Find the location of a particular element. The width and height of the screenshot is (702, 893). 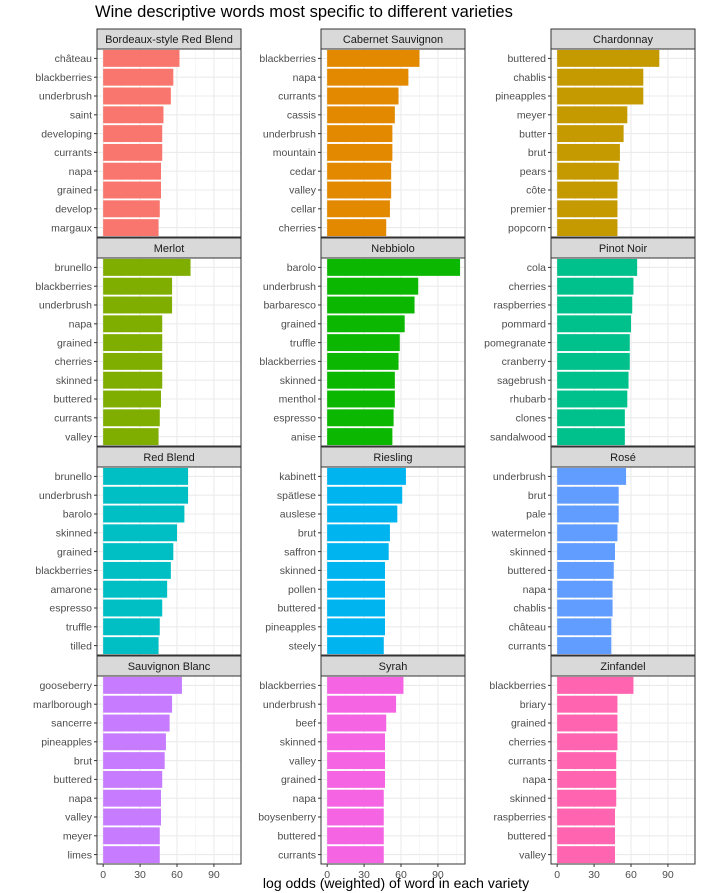

category-label: cherries is located at coordinates (527, 287).